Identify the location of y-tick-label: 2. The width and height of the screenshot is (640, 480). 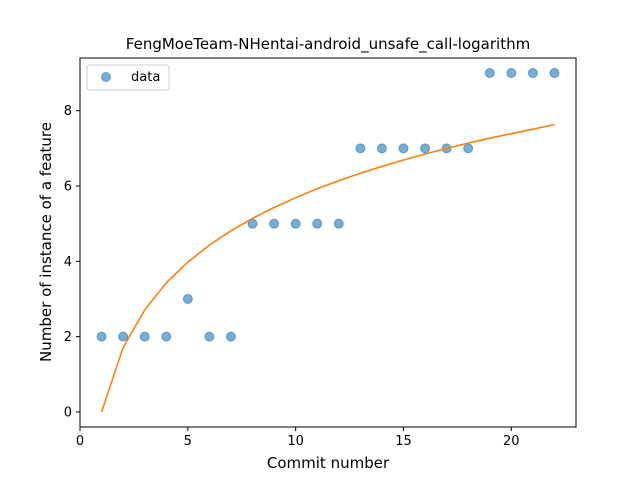
(68, 337).